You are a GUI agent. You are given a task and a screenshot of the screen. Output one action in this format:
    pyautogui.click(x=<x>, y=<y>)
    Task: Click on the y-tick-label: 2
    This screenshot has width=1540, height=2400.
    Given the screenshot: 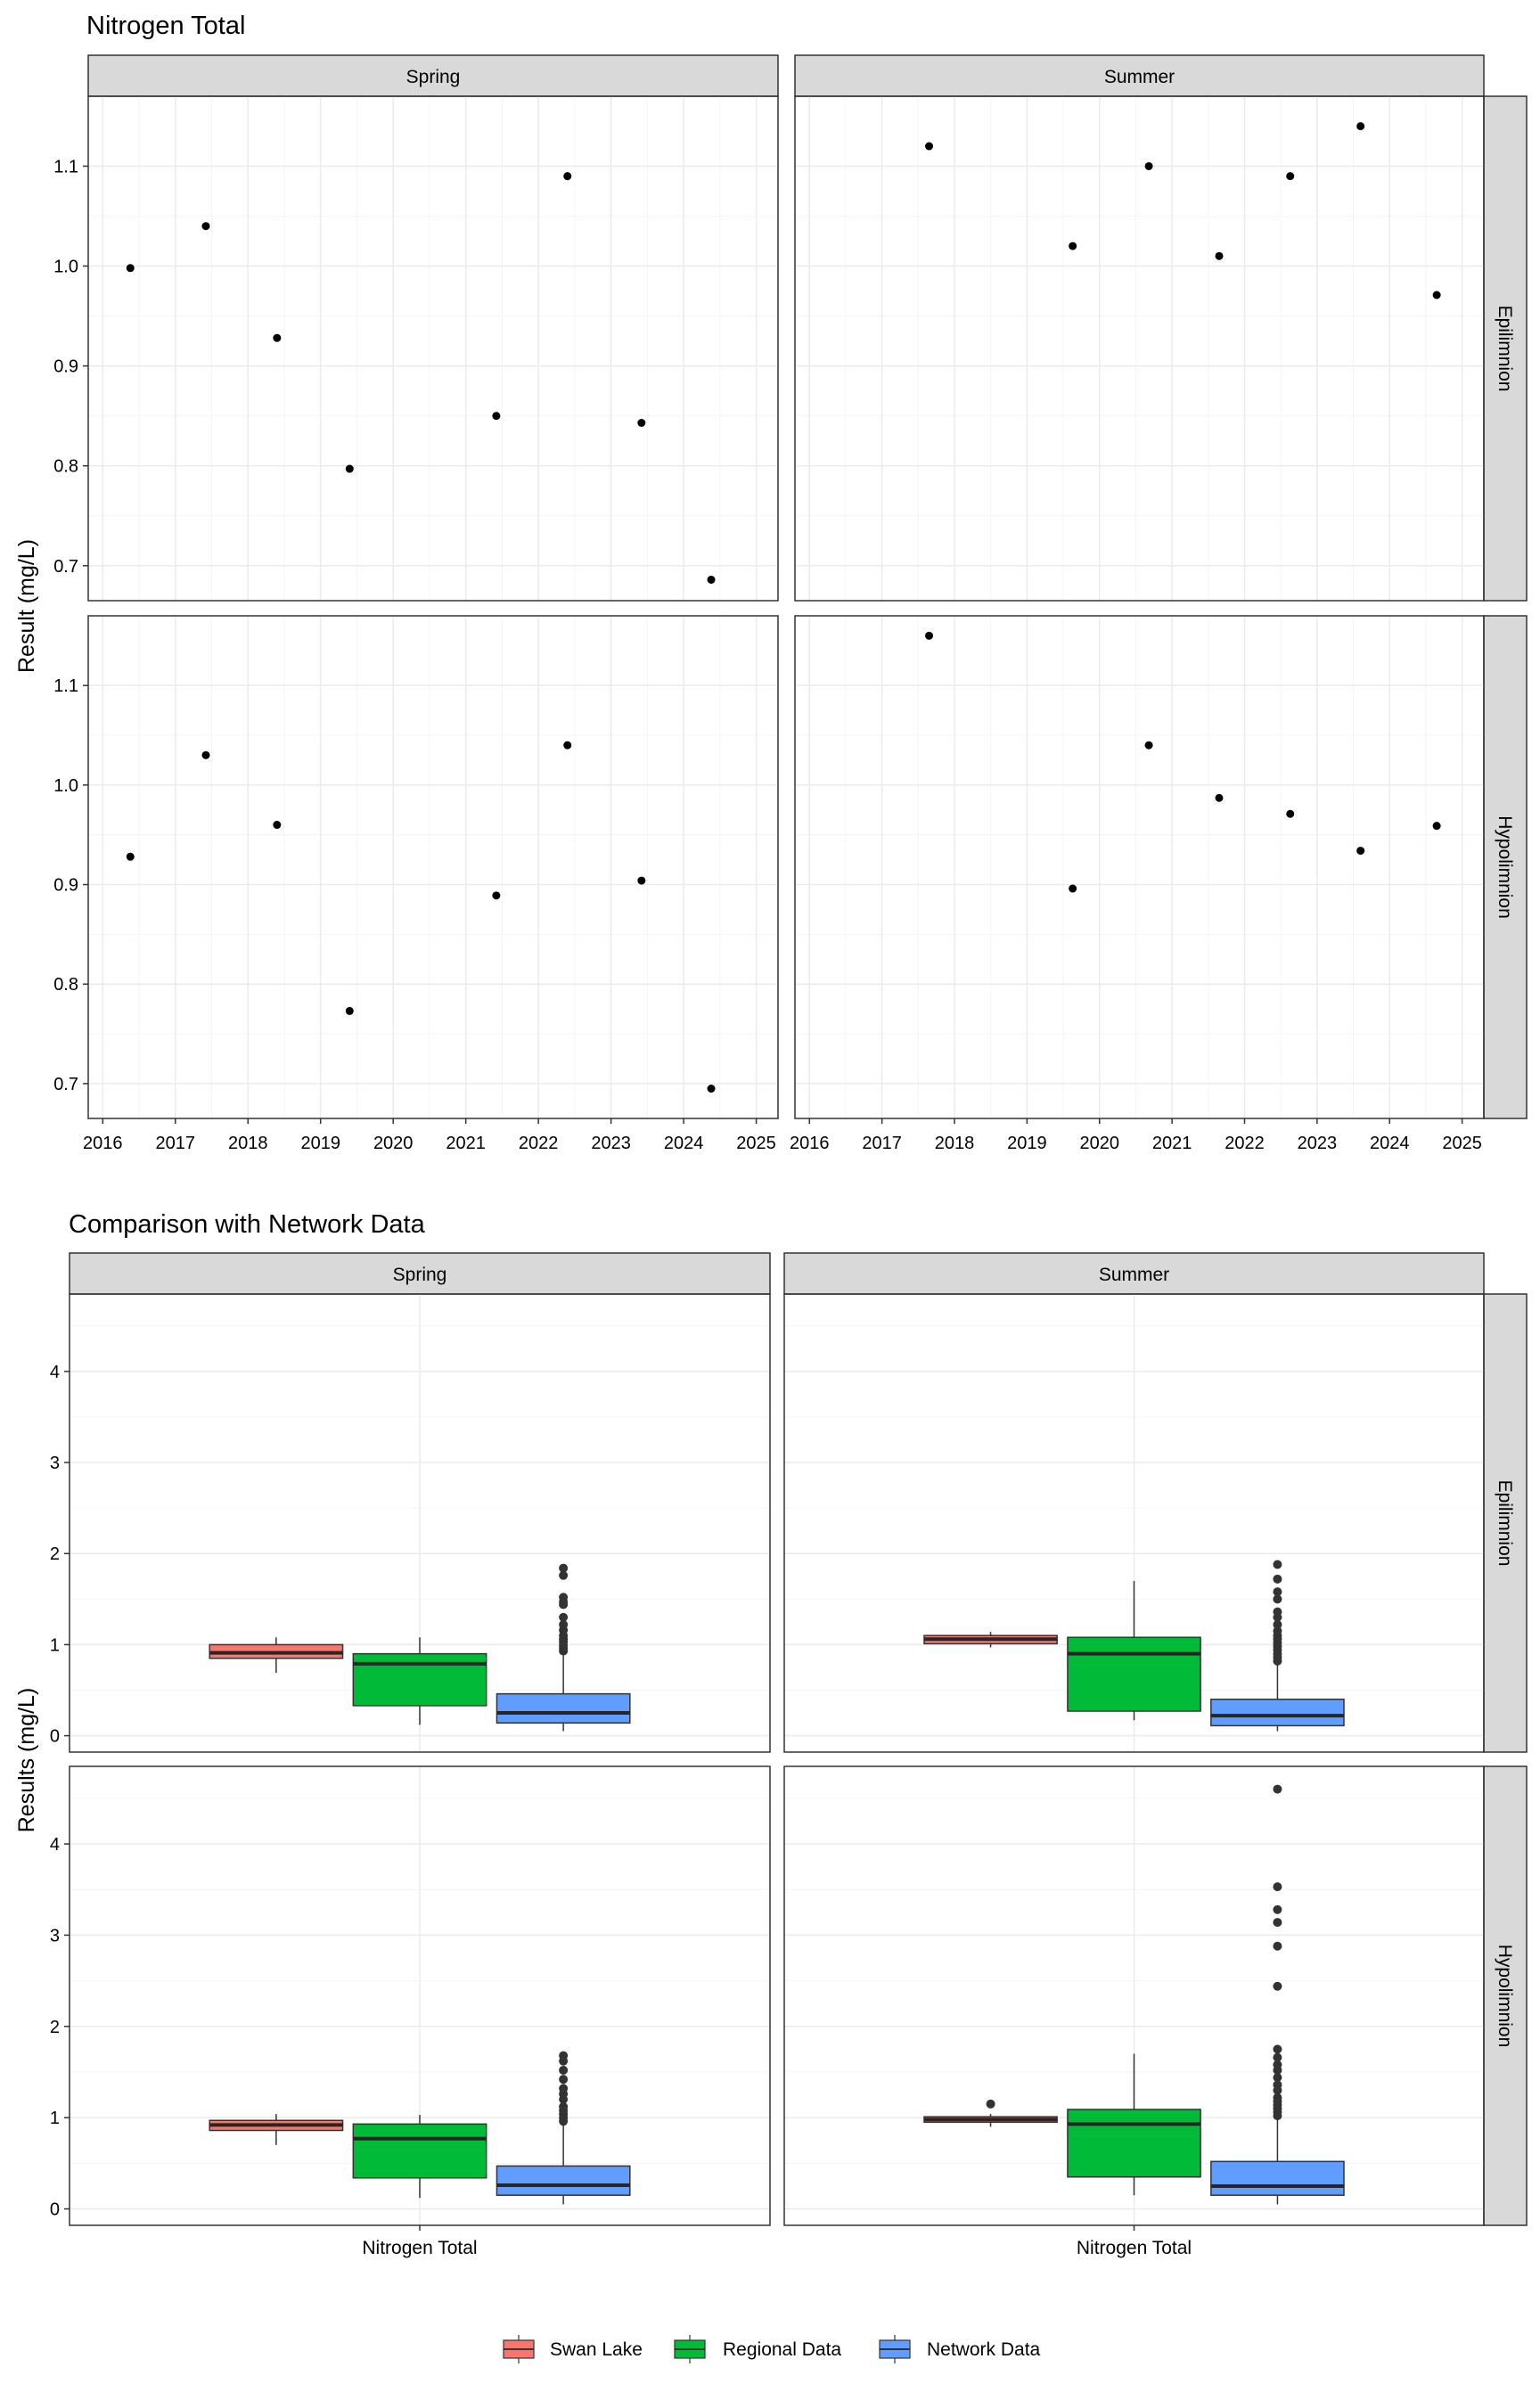 What is the action you would take?
    pyautogui.click(x=55, y=2027)
    